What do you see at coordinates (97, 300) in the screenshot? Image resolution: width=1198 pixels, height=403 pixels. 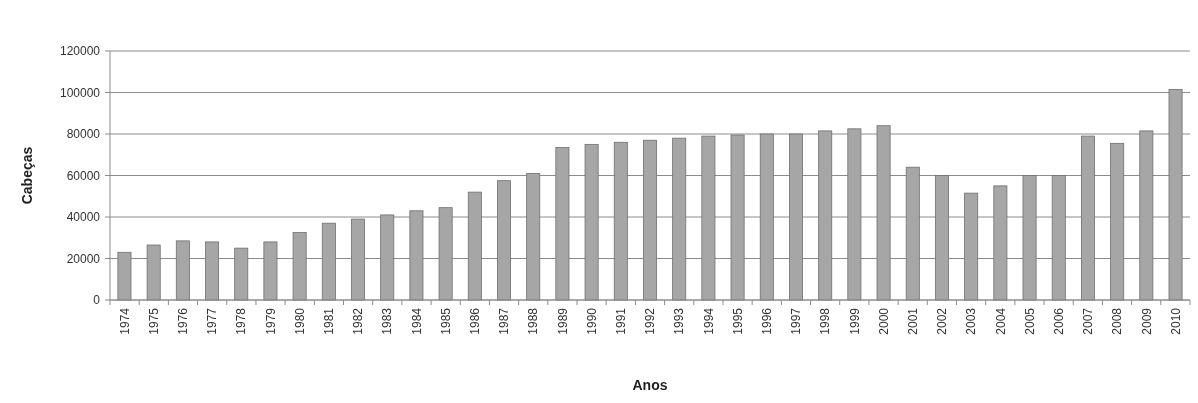 I see `y-tick-label: 0` at bounding box center [97, 300].